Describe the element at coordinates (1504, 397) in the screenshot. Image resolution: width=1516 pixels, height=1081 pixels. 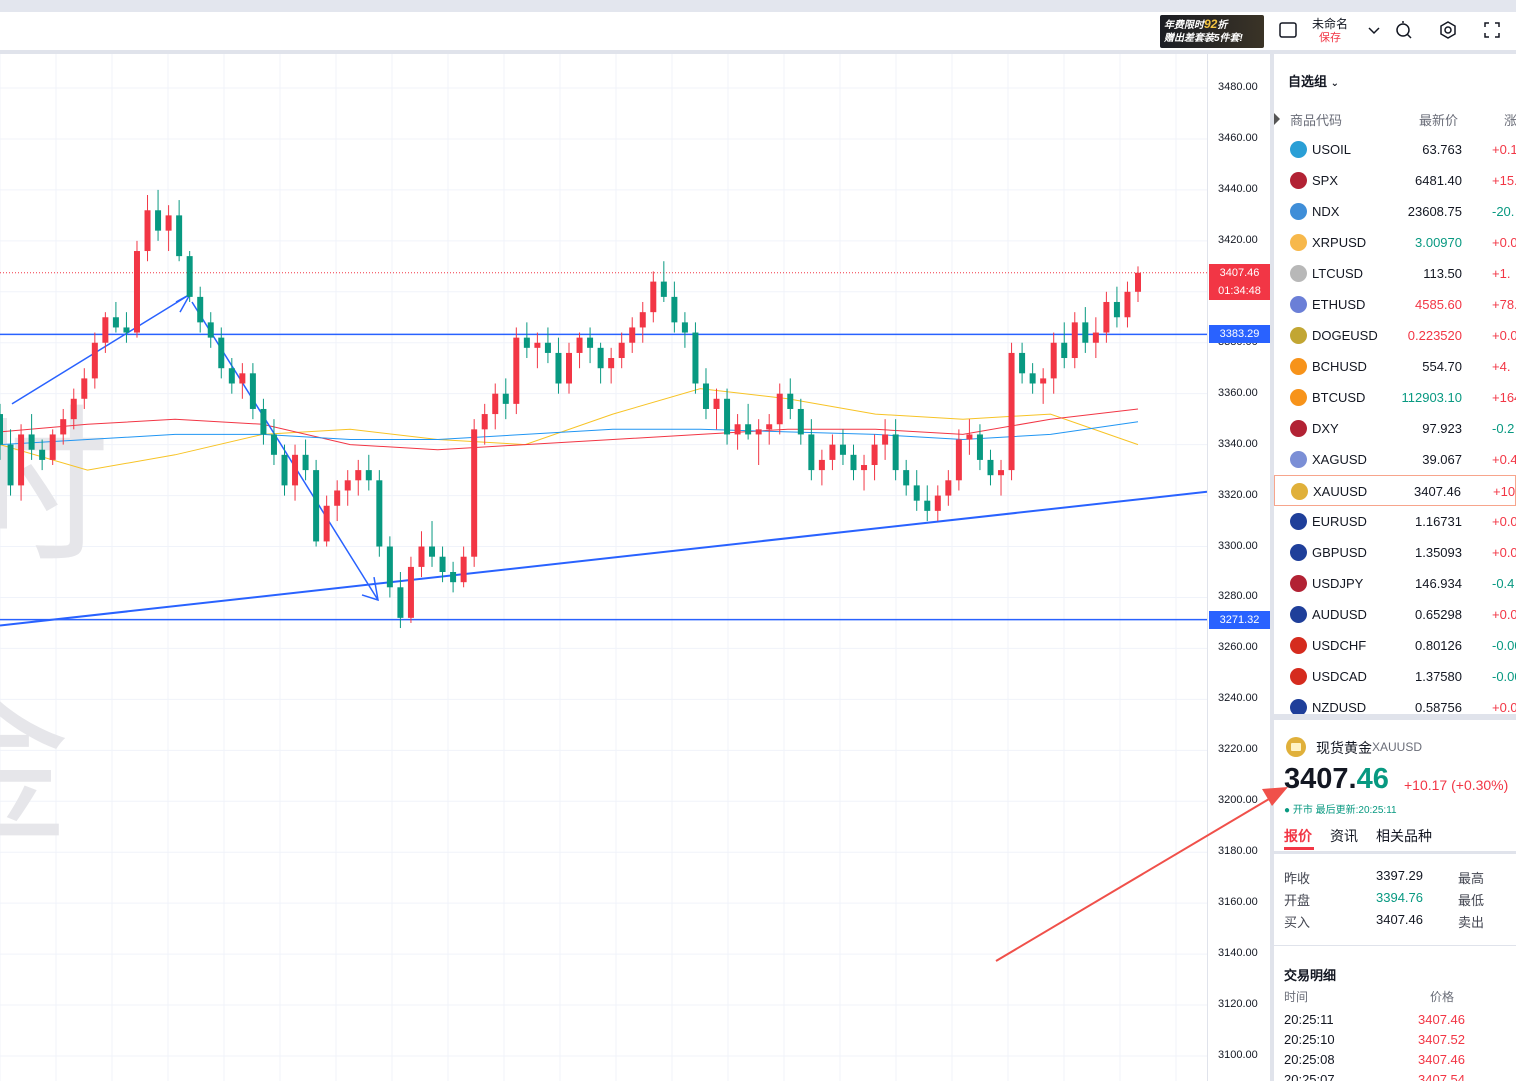
I see `watchlist-change: +1641.` at that location.